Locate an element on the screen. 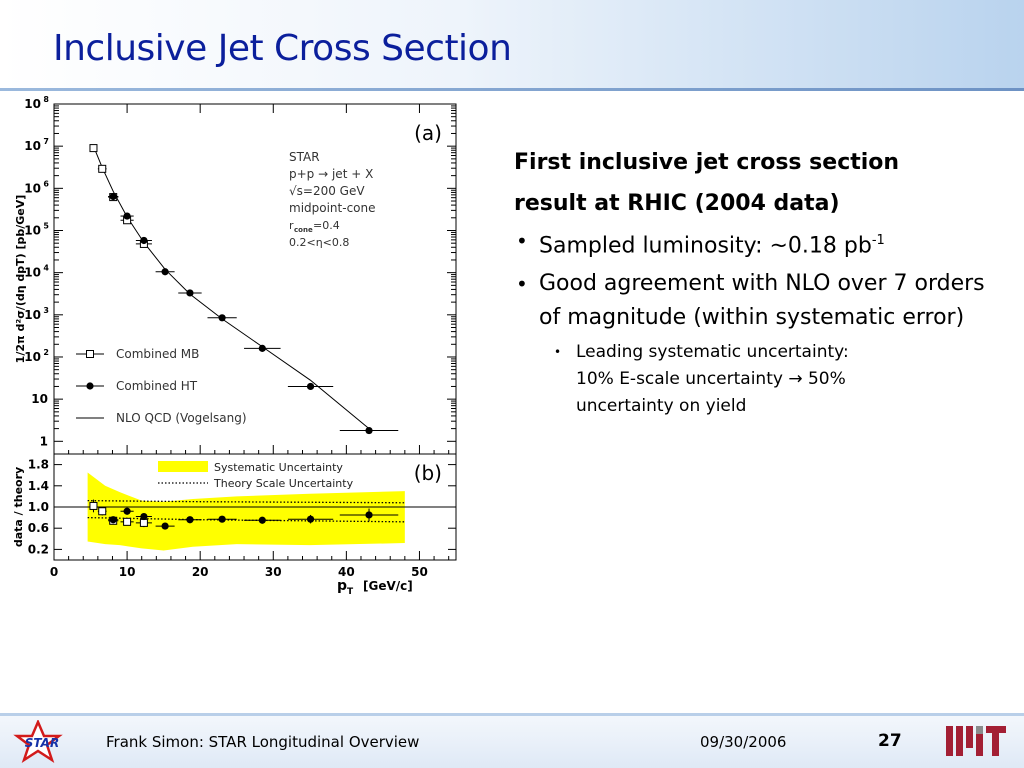  x-tick-label: 50 is located at coordinates (419, 572).